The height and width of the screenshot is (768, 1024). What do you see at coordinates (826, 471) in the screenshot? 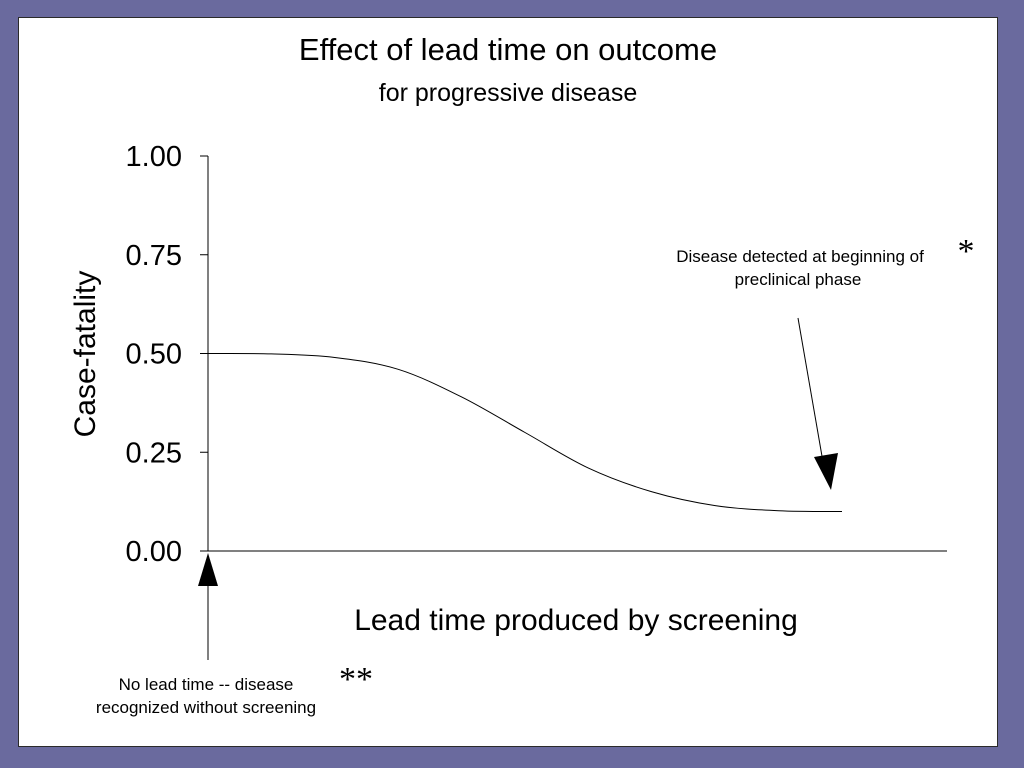
I see `annotation-end-arrowhead` at bounding box center [826, 471].